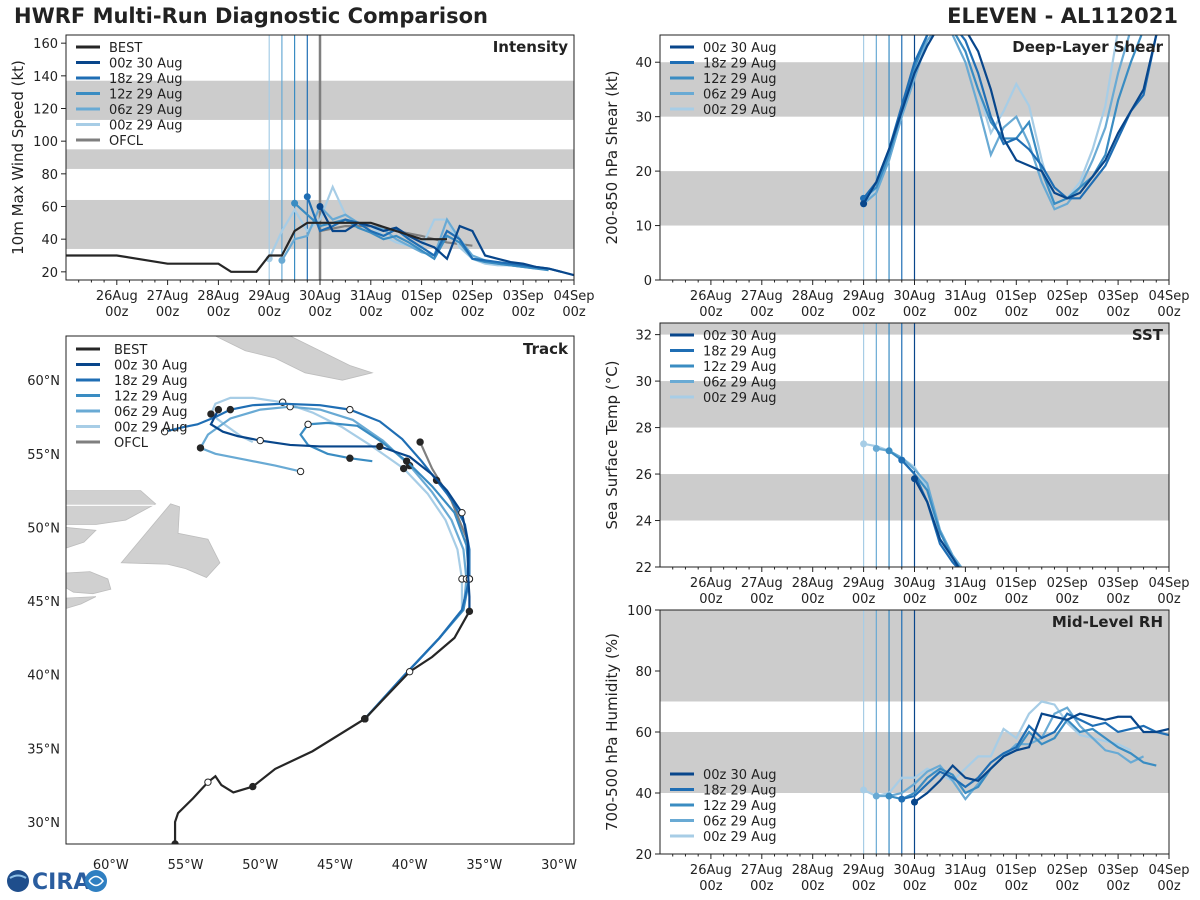  Describe the element at coordinates (643, 172) in the screenshot. I see `shear-ytick-label-2: 20` at that location.